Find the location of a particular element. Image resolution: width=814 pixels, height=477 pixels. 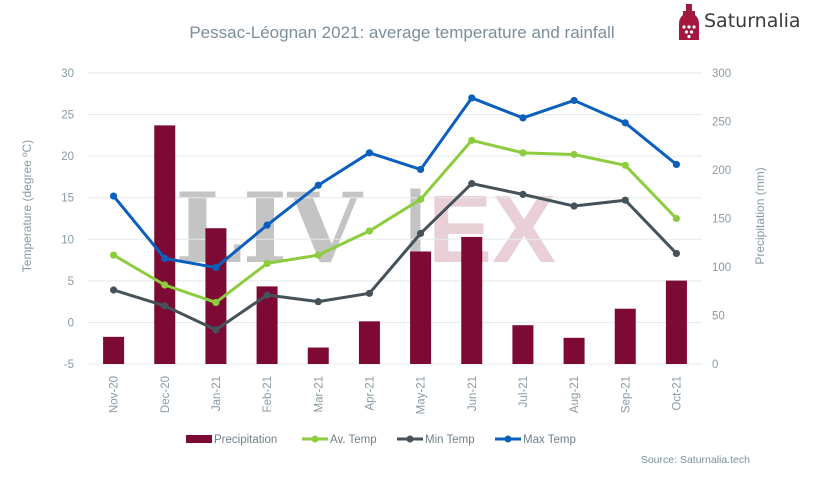

y-left-tick-label: 0 is located at coordinates (71, 323).